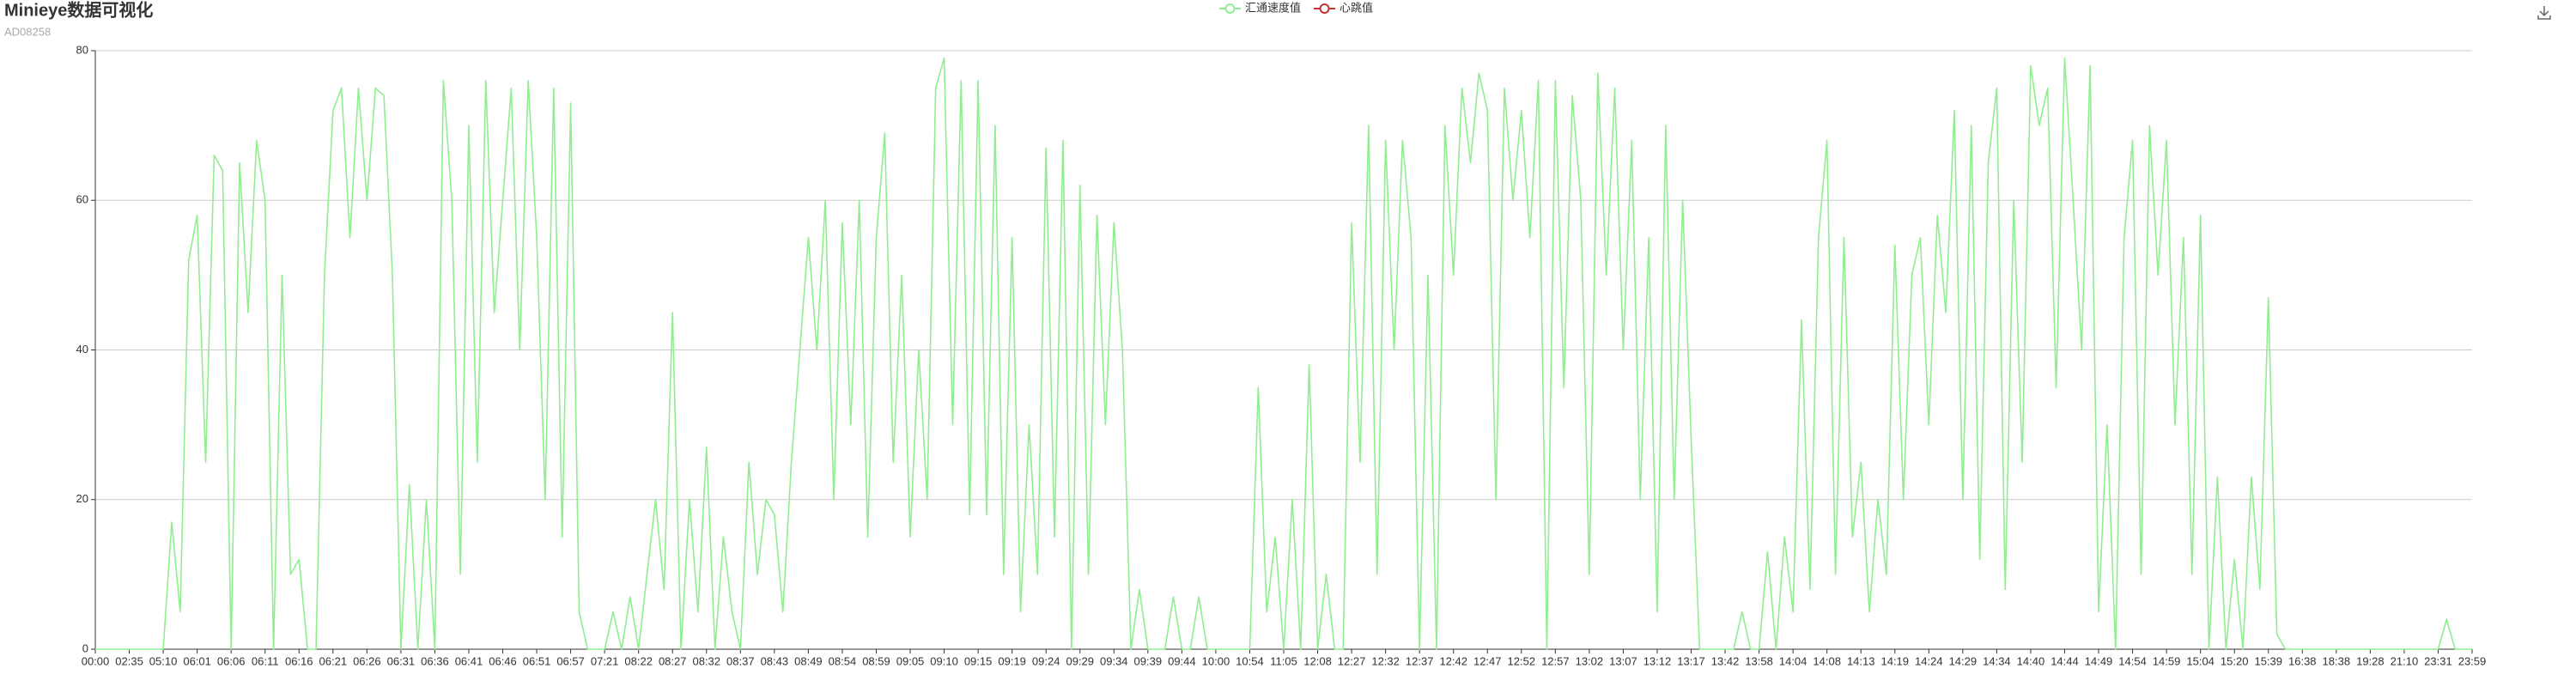  I want to click on legend-item: 汇通速度值, so click(1260, 7).